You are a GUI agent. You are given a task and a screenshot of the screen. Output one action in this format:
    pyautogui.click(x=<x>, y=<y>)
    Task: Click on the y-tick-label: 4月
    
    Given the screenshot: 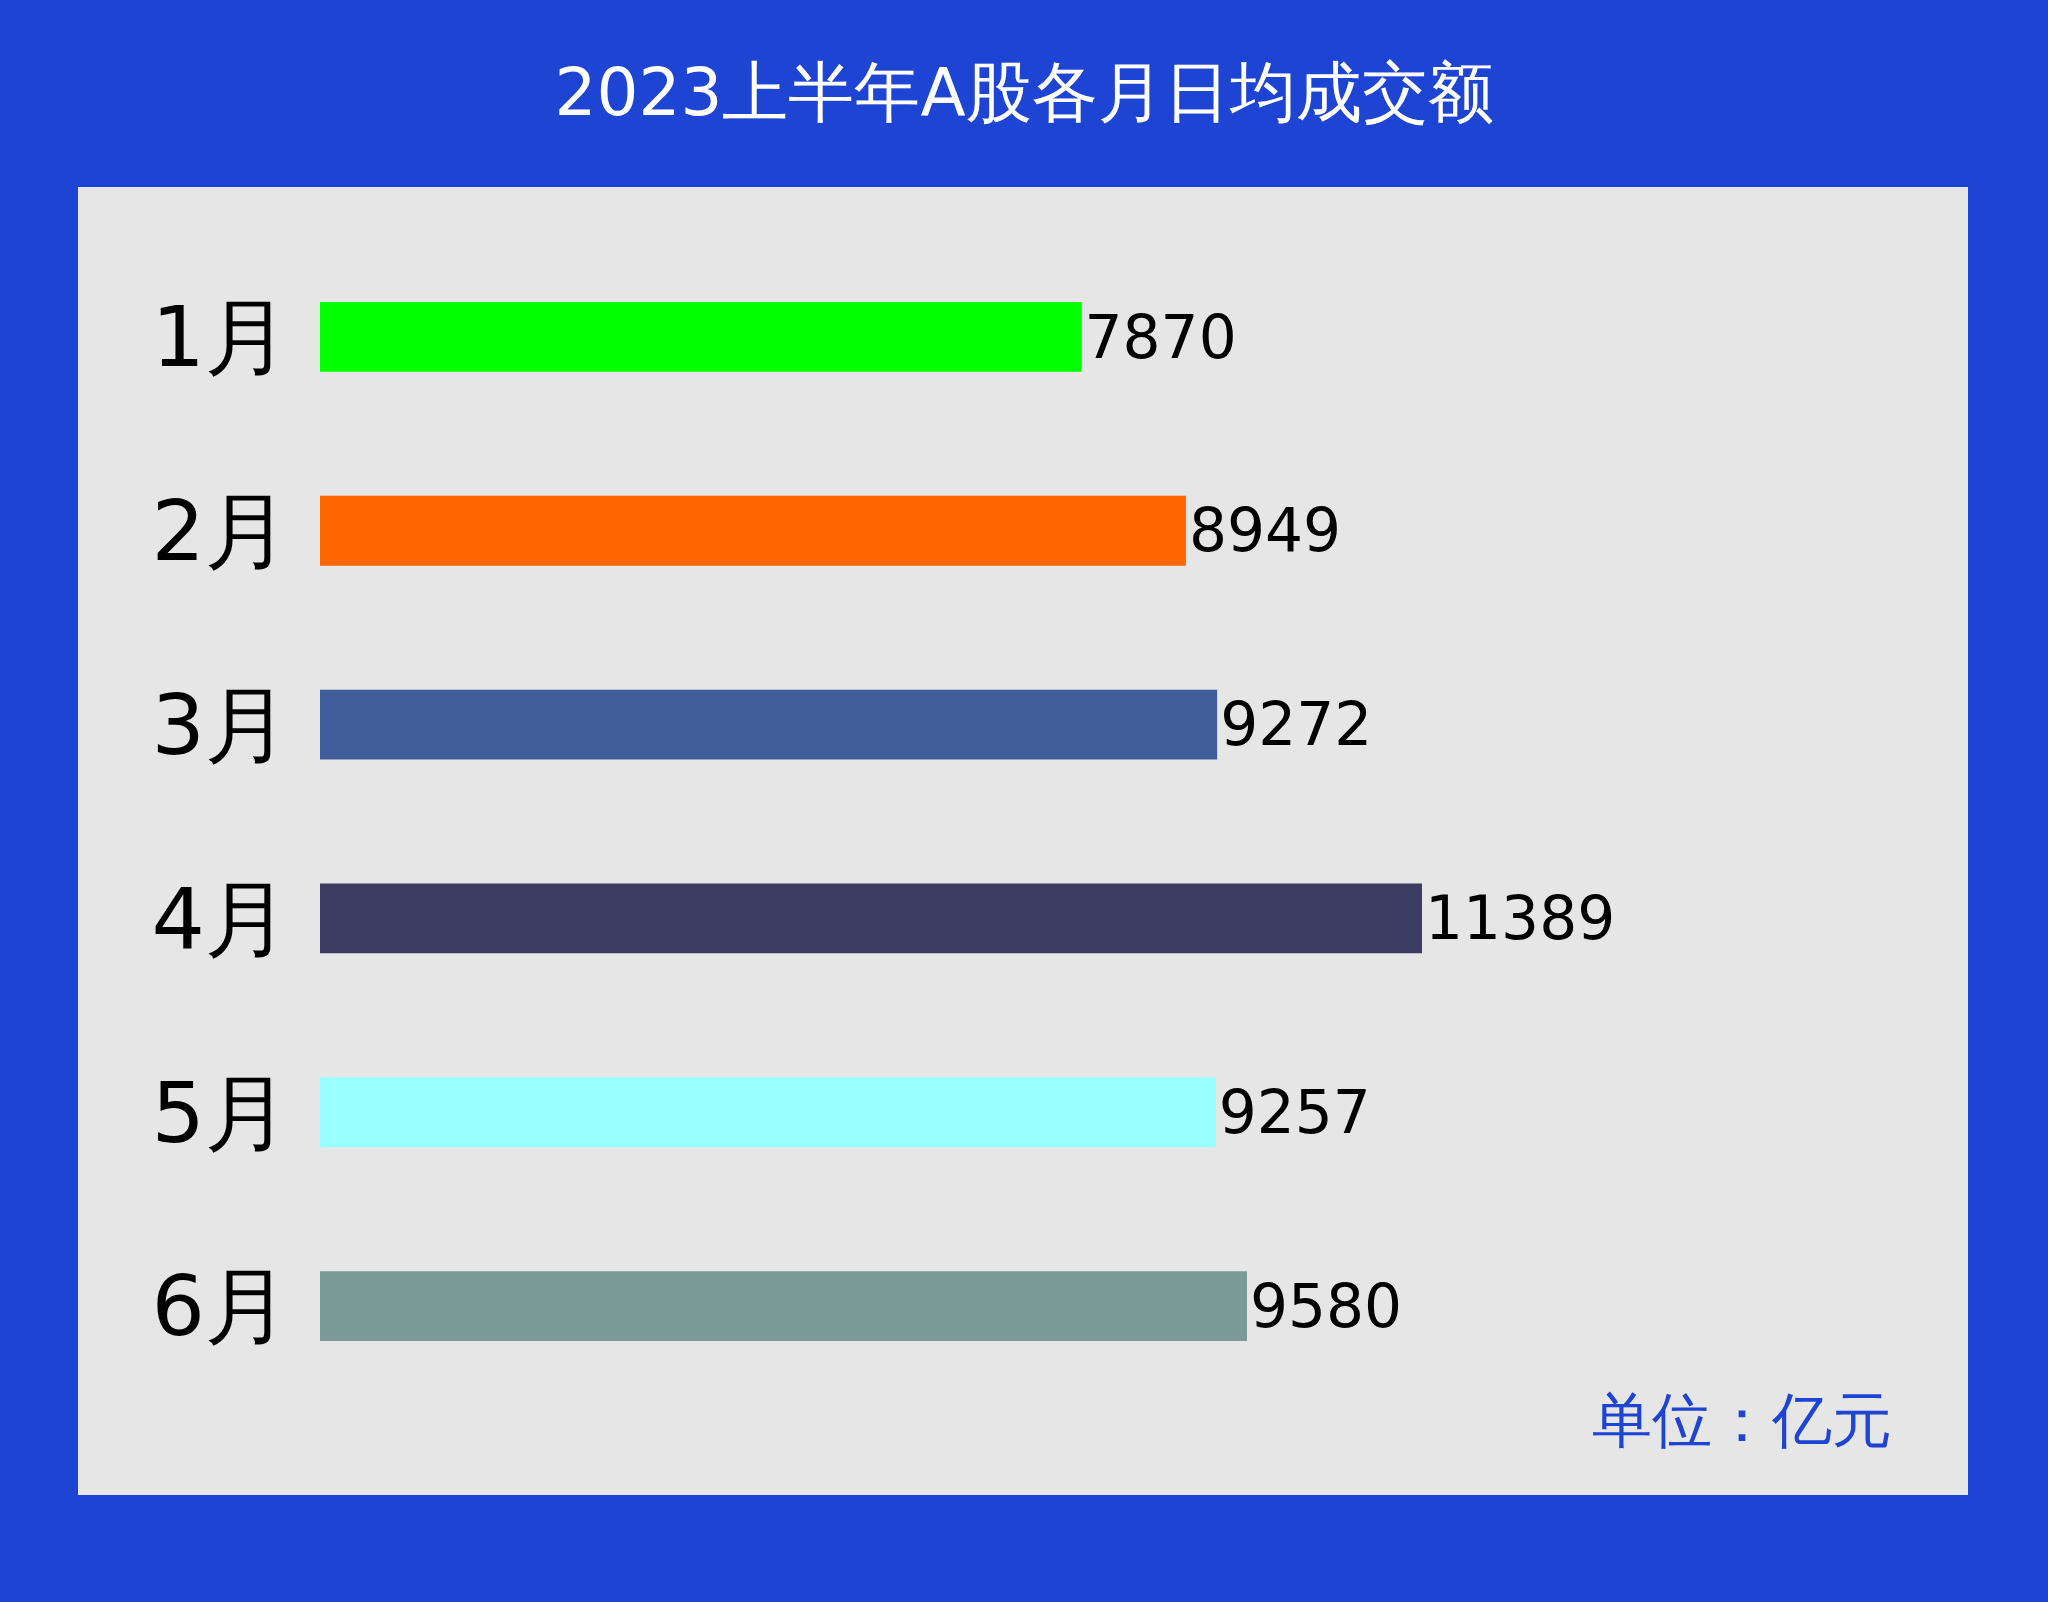 What is the action you would take?
    pyautogui.click(x=220, y=918)
    